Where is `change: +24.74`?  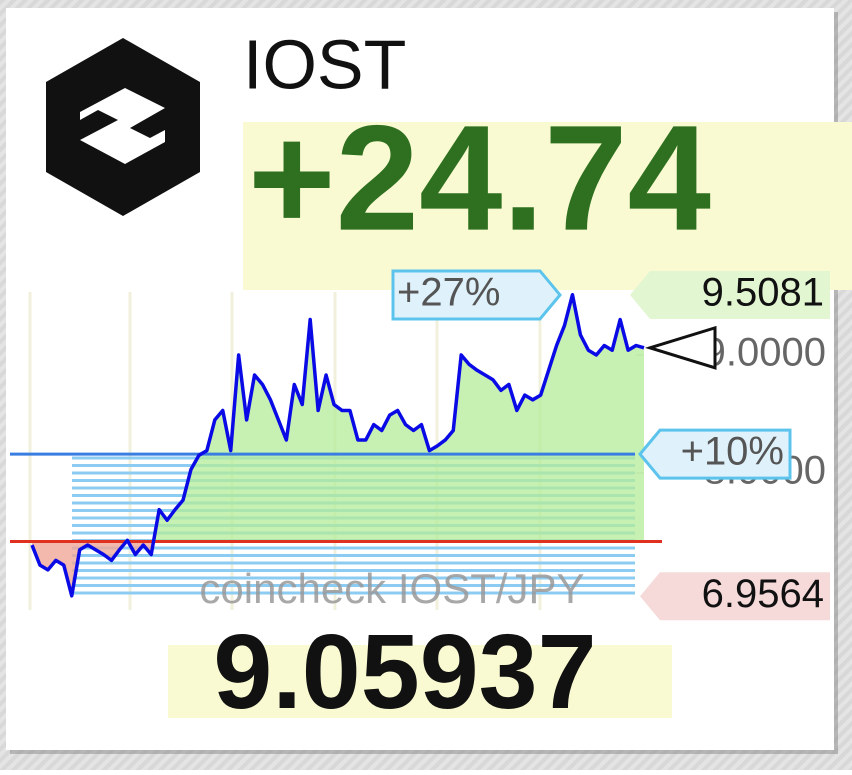
change: +24.74 is located at coordinates (479, 178).